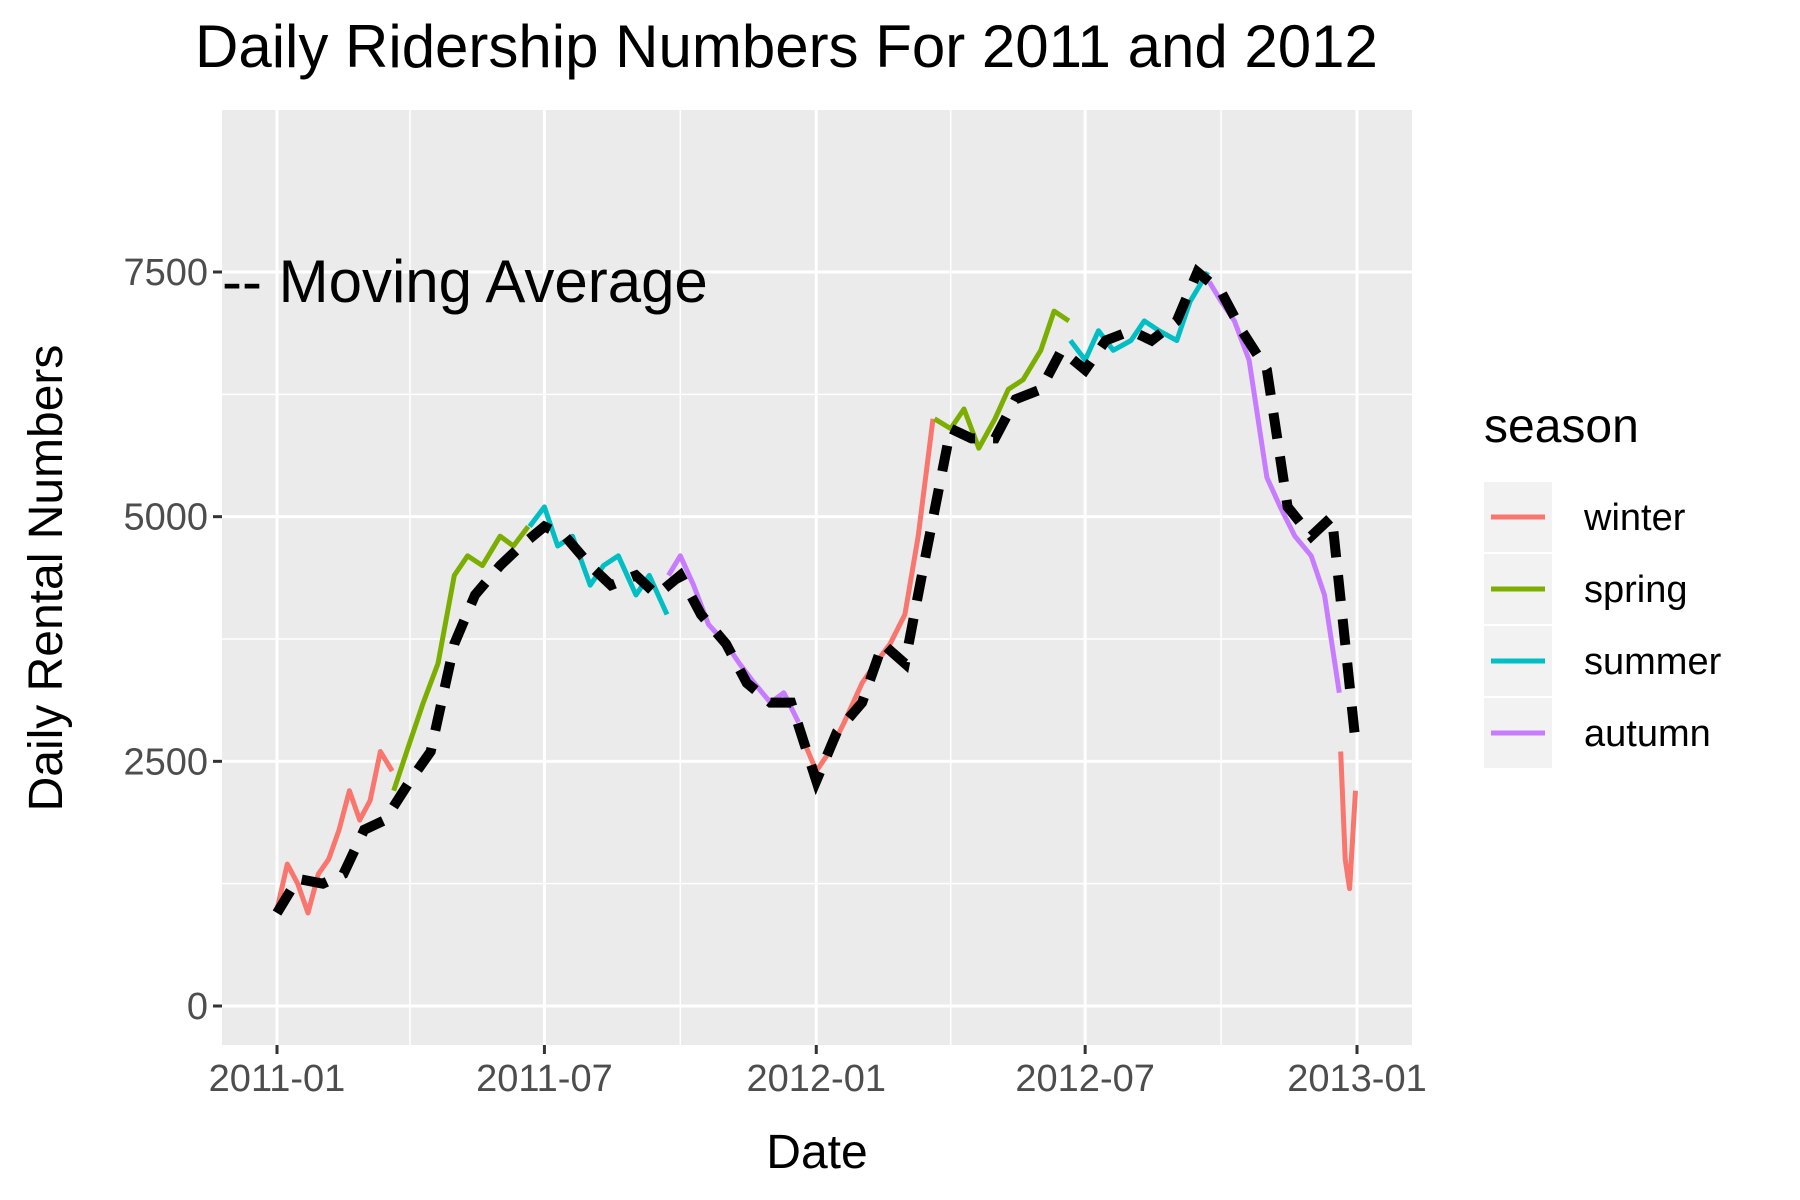 Image resolution: width=1800 pixels, height=1200 pixels. Describe the element at coordinates (1653, 662) in the screenshot. I see `legend-label-summer: summer` at that location.